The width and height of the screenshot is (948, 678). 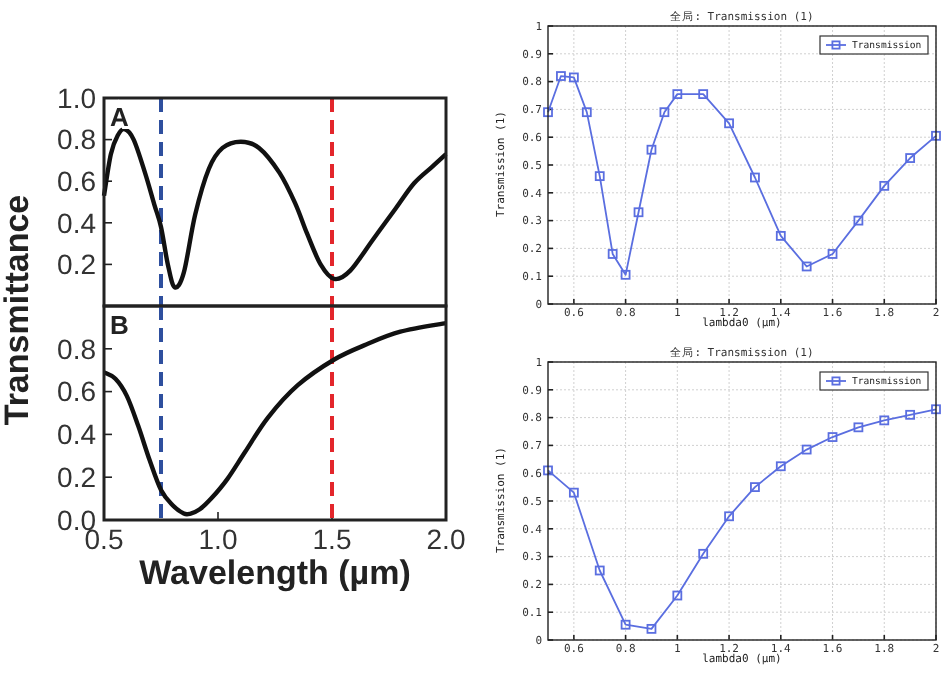 I want to click on x-tick-label: 1.0, so click(x=218, y=539).